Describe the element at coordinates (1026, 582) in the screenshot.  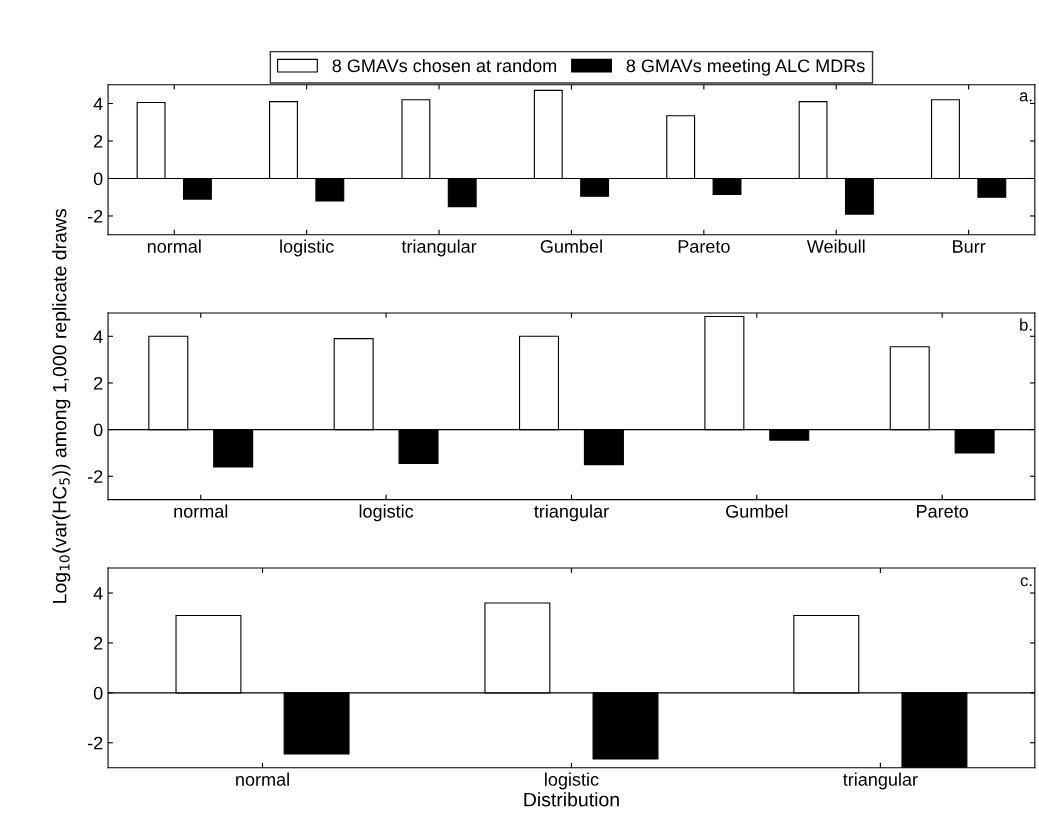
I see `annotation: c.` at that location.